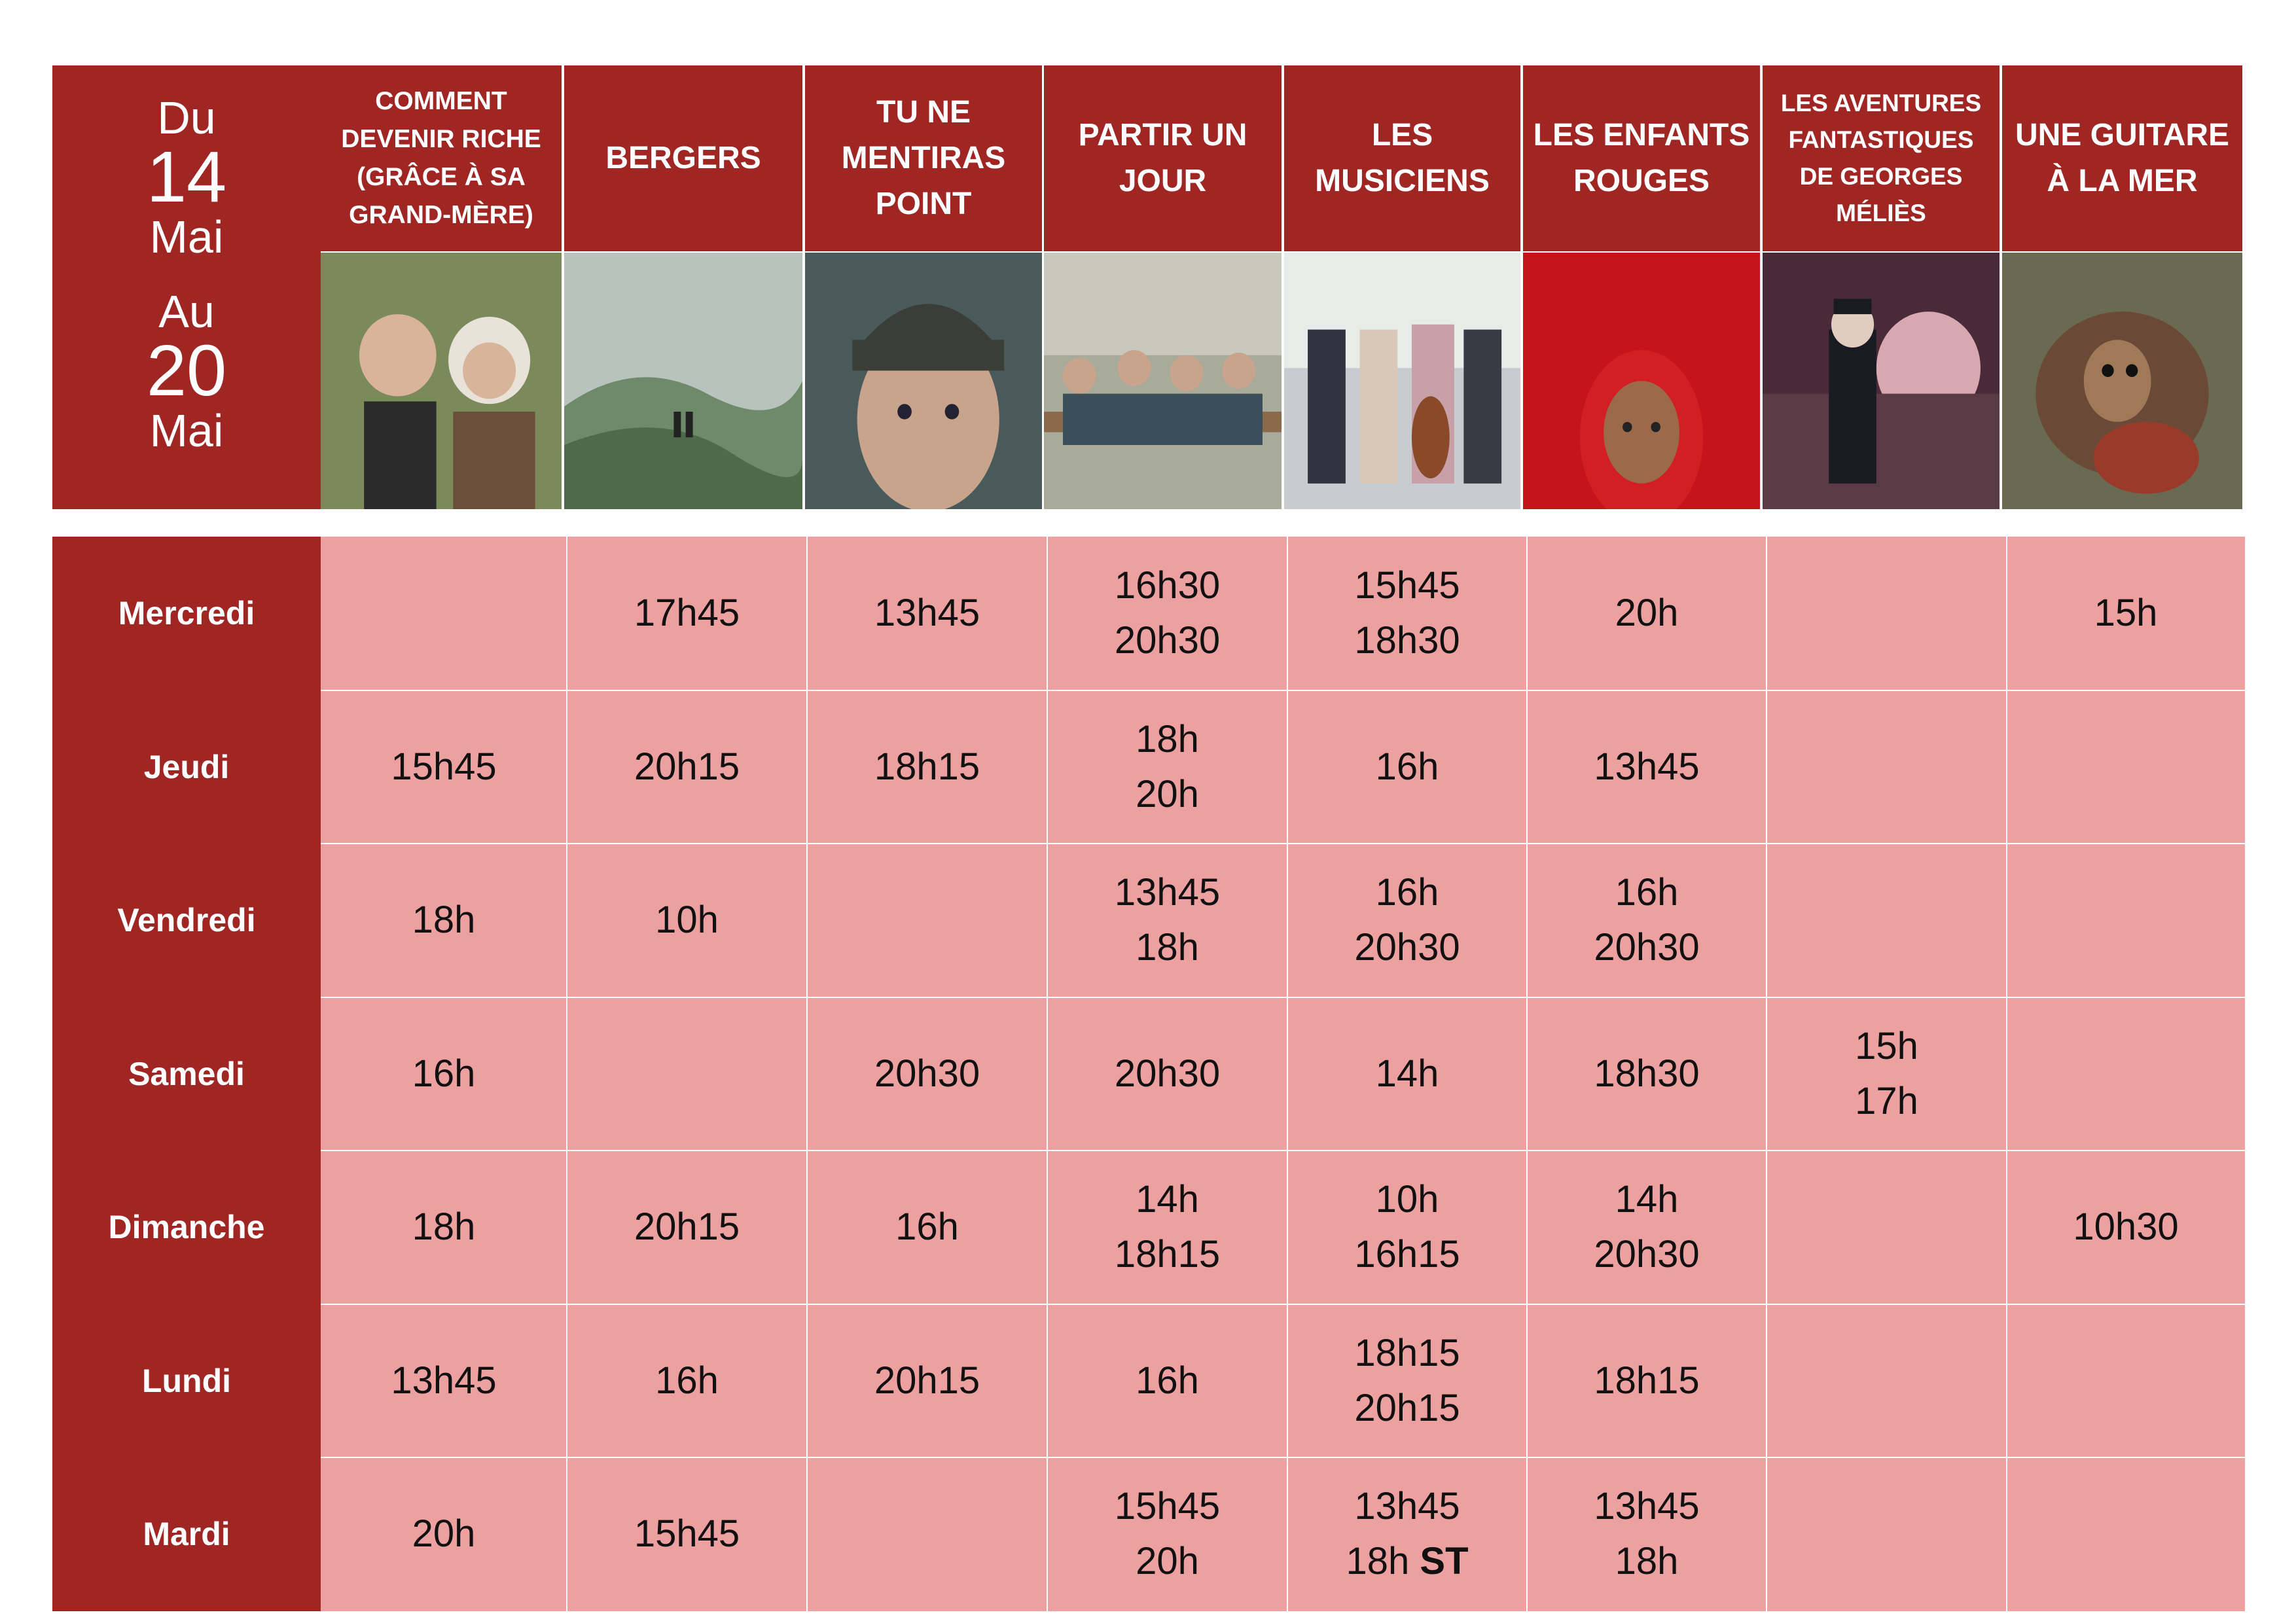  I want to click on film-title: BERGERS, so click(683, 158).